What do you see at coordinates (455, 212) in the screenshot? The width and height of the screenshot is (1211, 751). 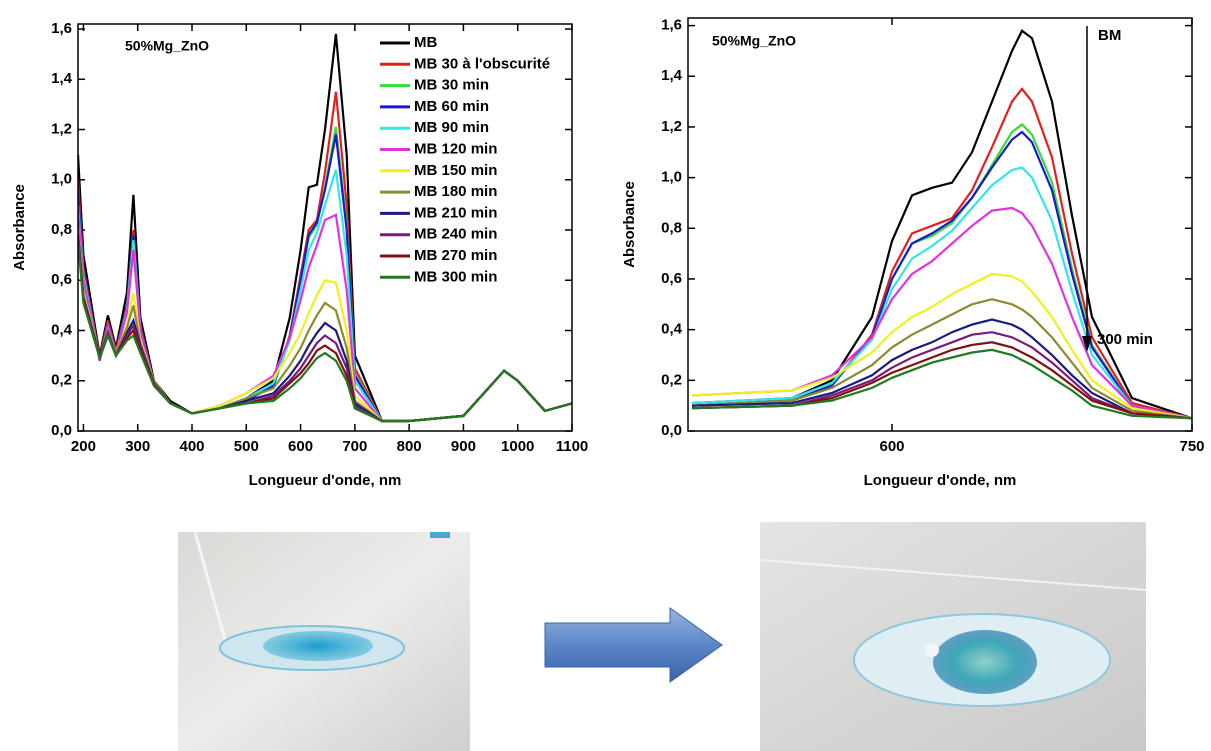 I see `legend-label: MB 210 min` at bounding box center [455, 212].